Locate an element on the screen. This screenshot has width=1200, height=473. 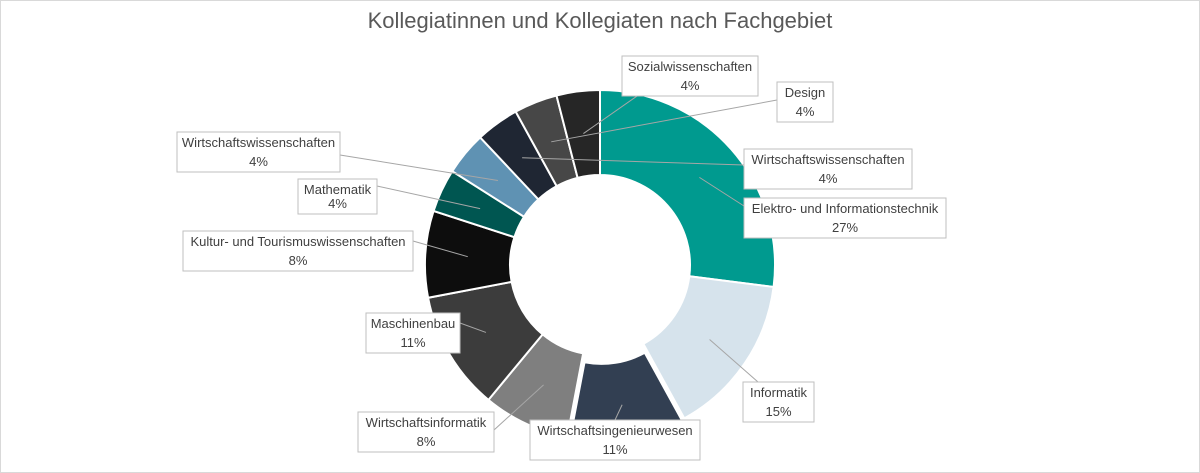
data-label-value: 15% is located at coordinates (778, 411).